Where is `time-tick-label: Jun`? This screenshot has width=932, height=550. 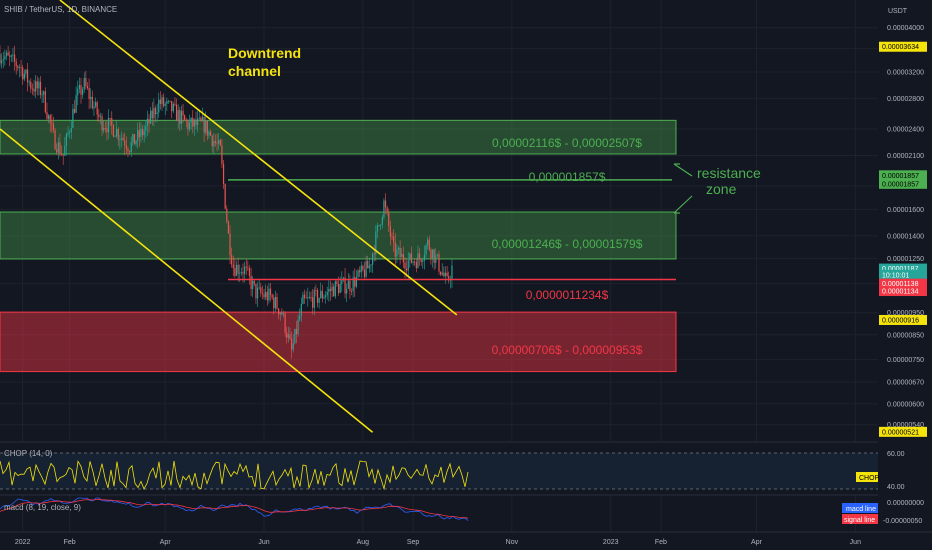 time-tick-label: Jun is located at coordinates (263, 542).